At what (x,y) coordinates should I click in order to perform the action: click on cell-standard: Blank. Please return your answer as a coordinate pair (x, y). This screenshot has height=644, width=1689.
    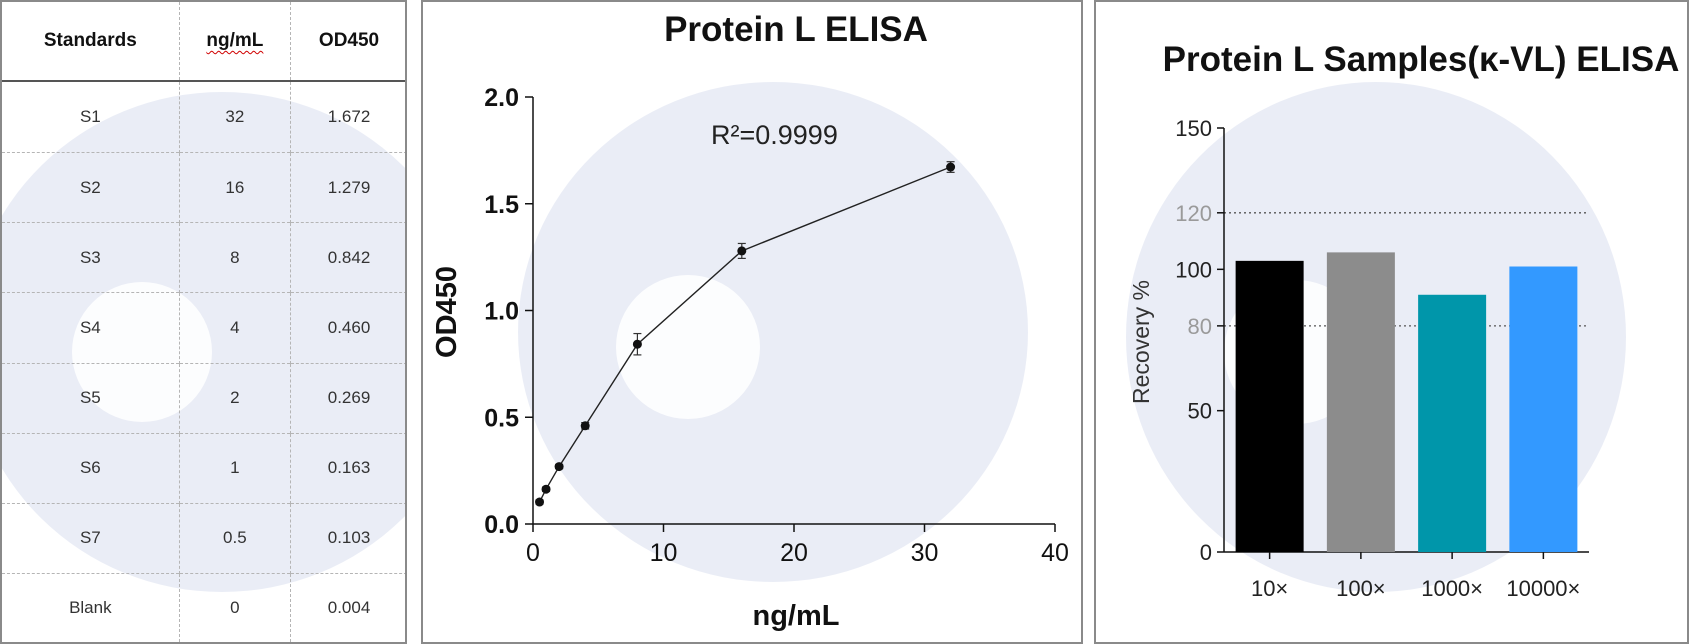
    Looking at the image, I should click on (91, 607).